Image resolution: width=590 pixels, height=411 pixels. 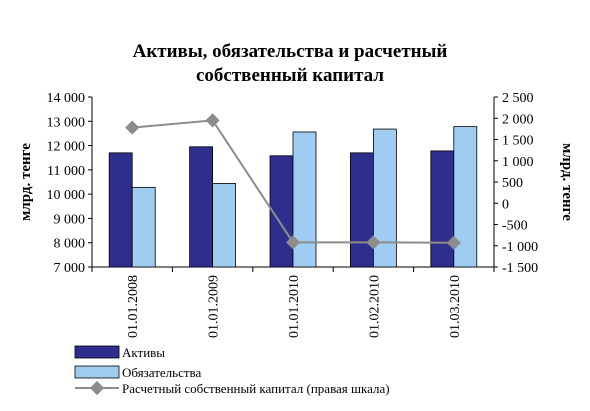 I want to click on y-right-tick-label: 1 000, so click(x=518, y=162).